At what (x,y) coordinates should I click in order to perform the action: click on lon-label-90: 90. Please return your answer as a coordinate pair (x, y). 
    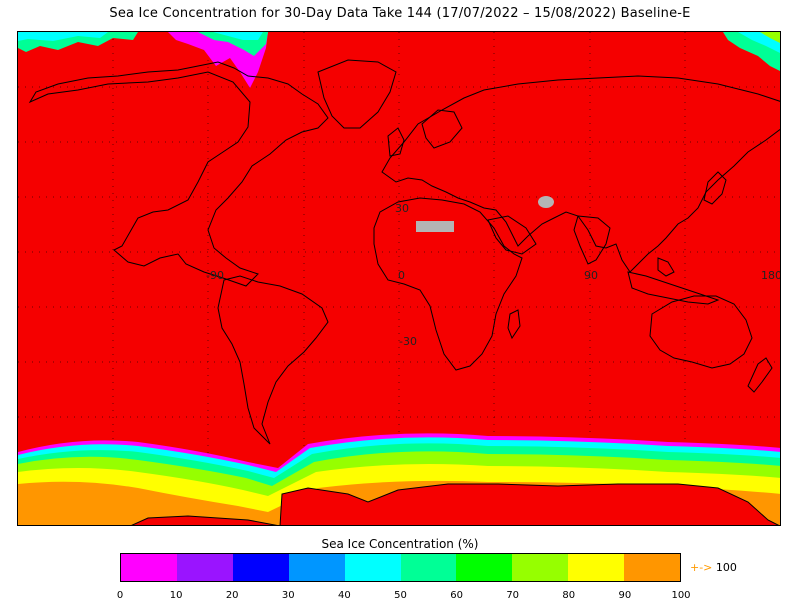
    Looking at the image, I should click on (591, 275).